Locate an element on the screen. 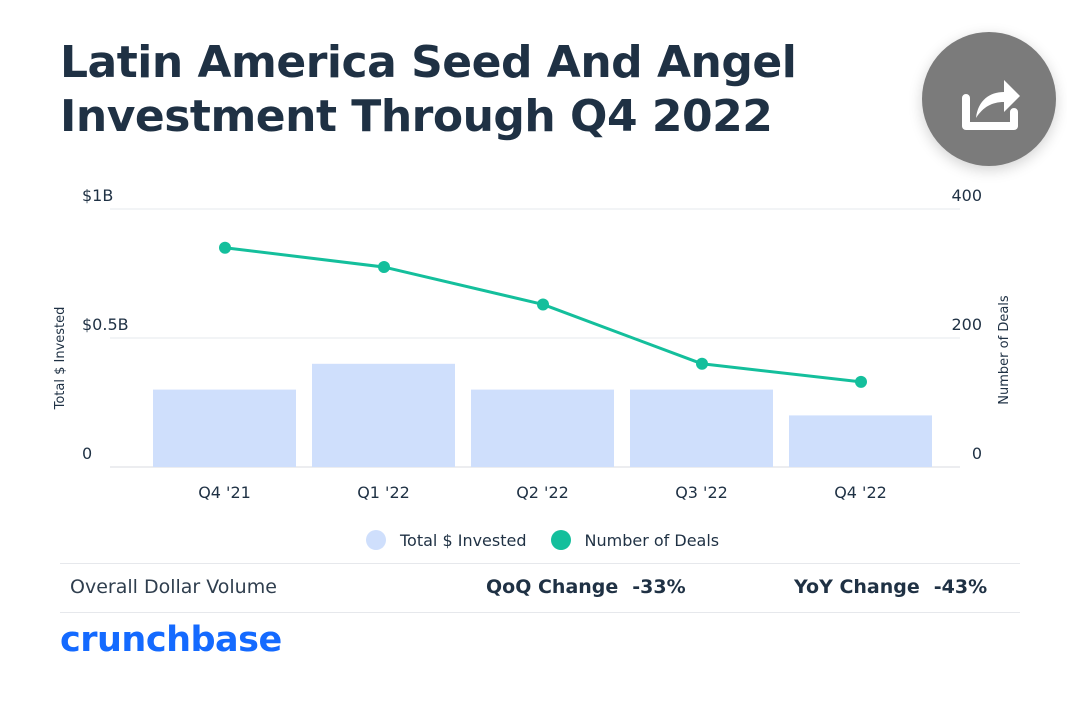 The width and height of the screenshot is (1067, 712). deals-line is located at coordinates (543, 315).